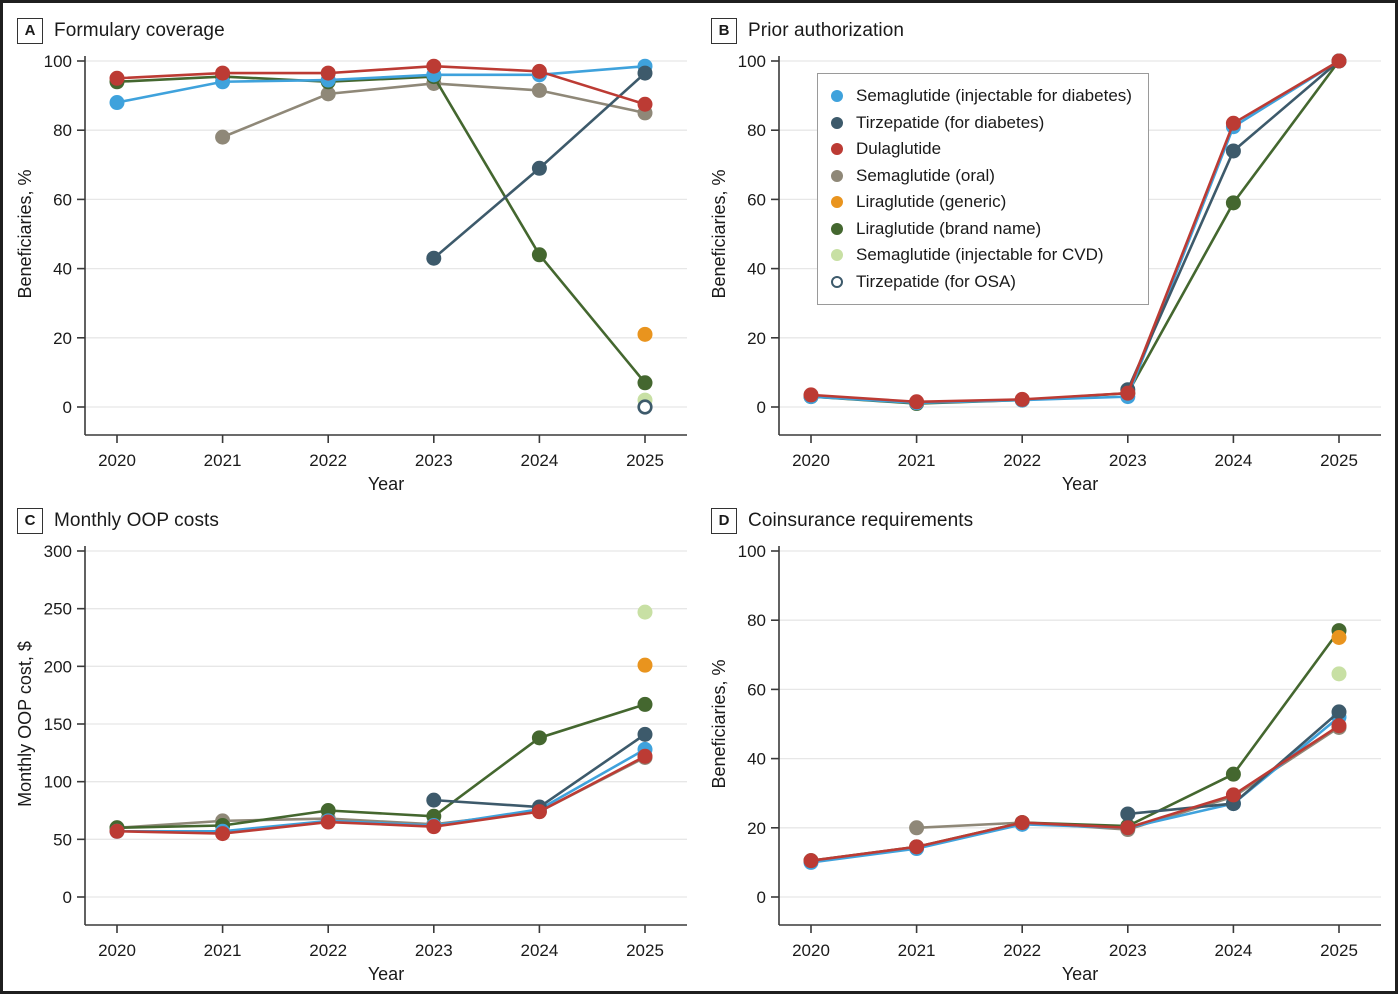  Describe the element at coordinates (837, 202) in the screenshot. I see `orange-dot-icon` at that location.